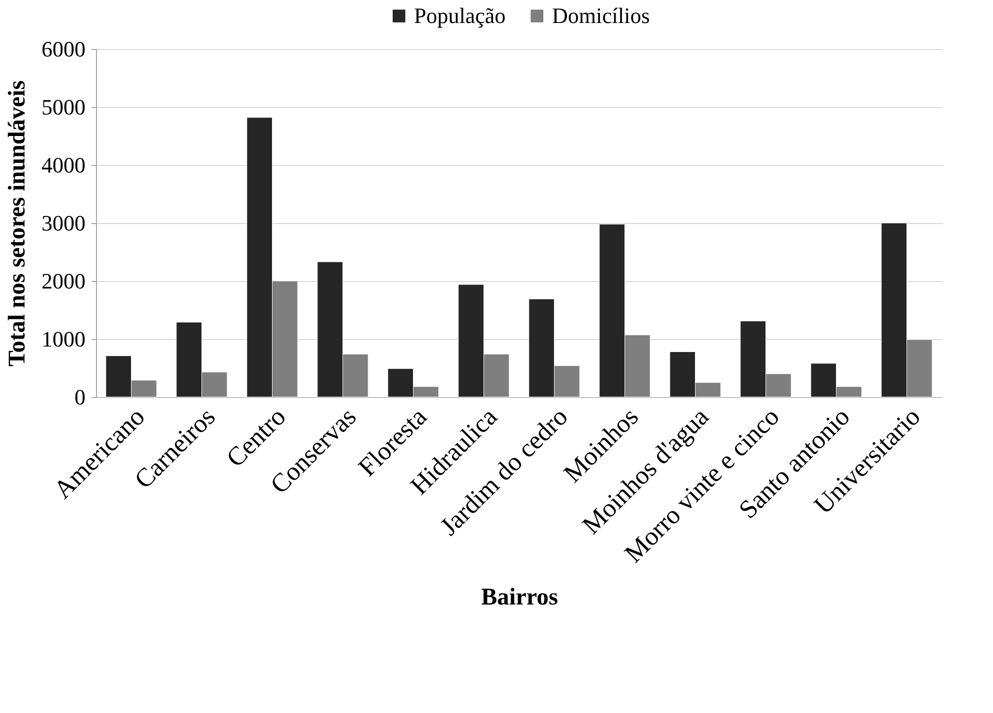 Image resolution: width=993 pixels, height=713 pixels. Describe the element at coordinates (64, 107) in the screenshot. I see `y-tick-label: 5000` at that location.